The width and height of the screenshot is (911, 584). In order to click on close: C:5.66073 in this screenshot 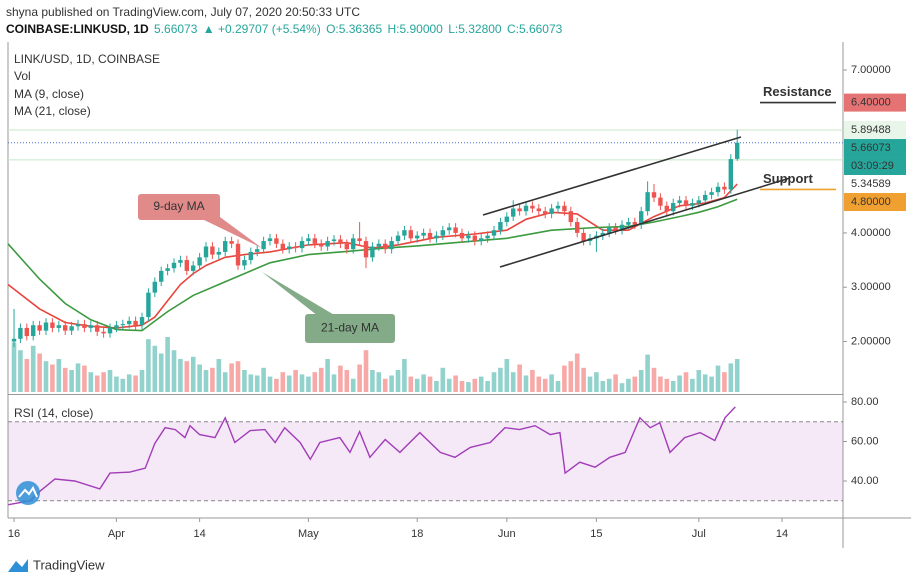, I will do `click(534, 29)`.